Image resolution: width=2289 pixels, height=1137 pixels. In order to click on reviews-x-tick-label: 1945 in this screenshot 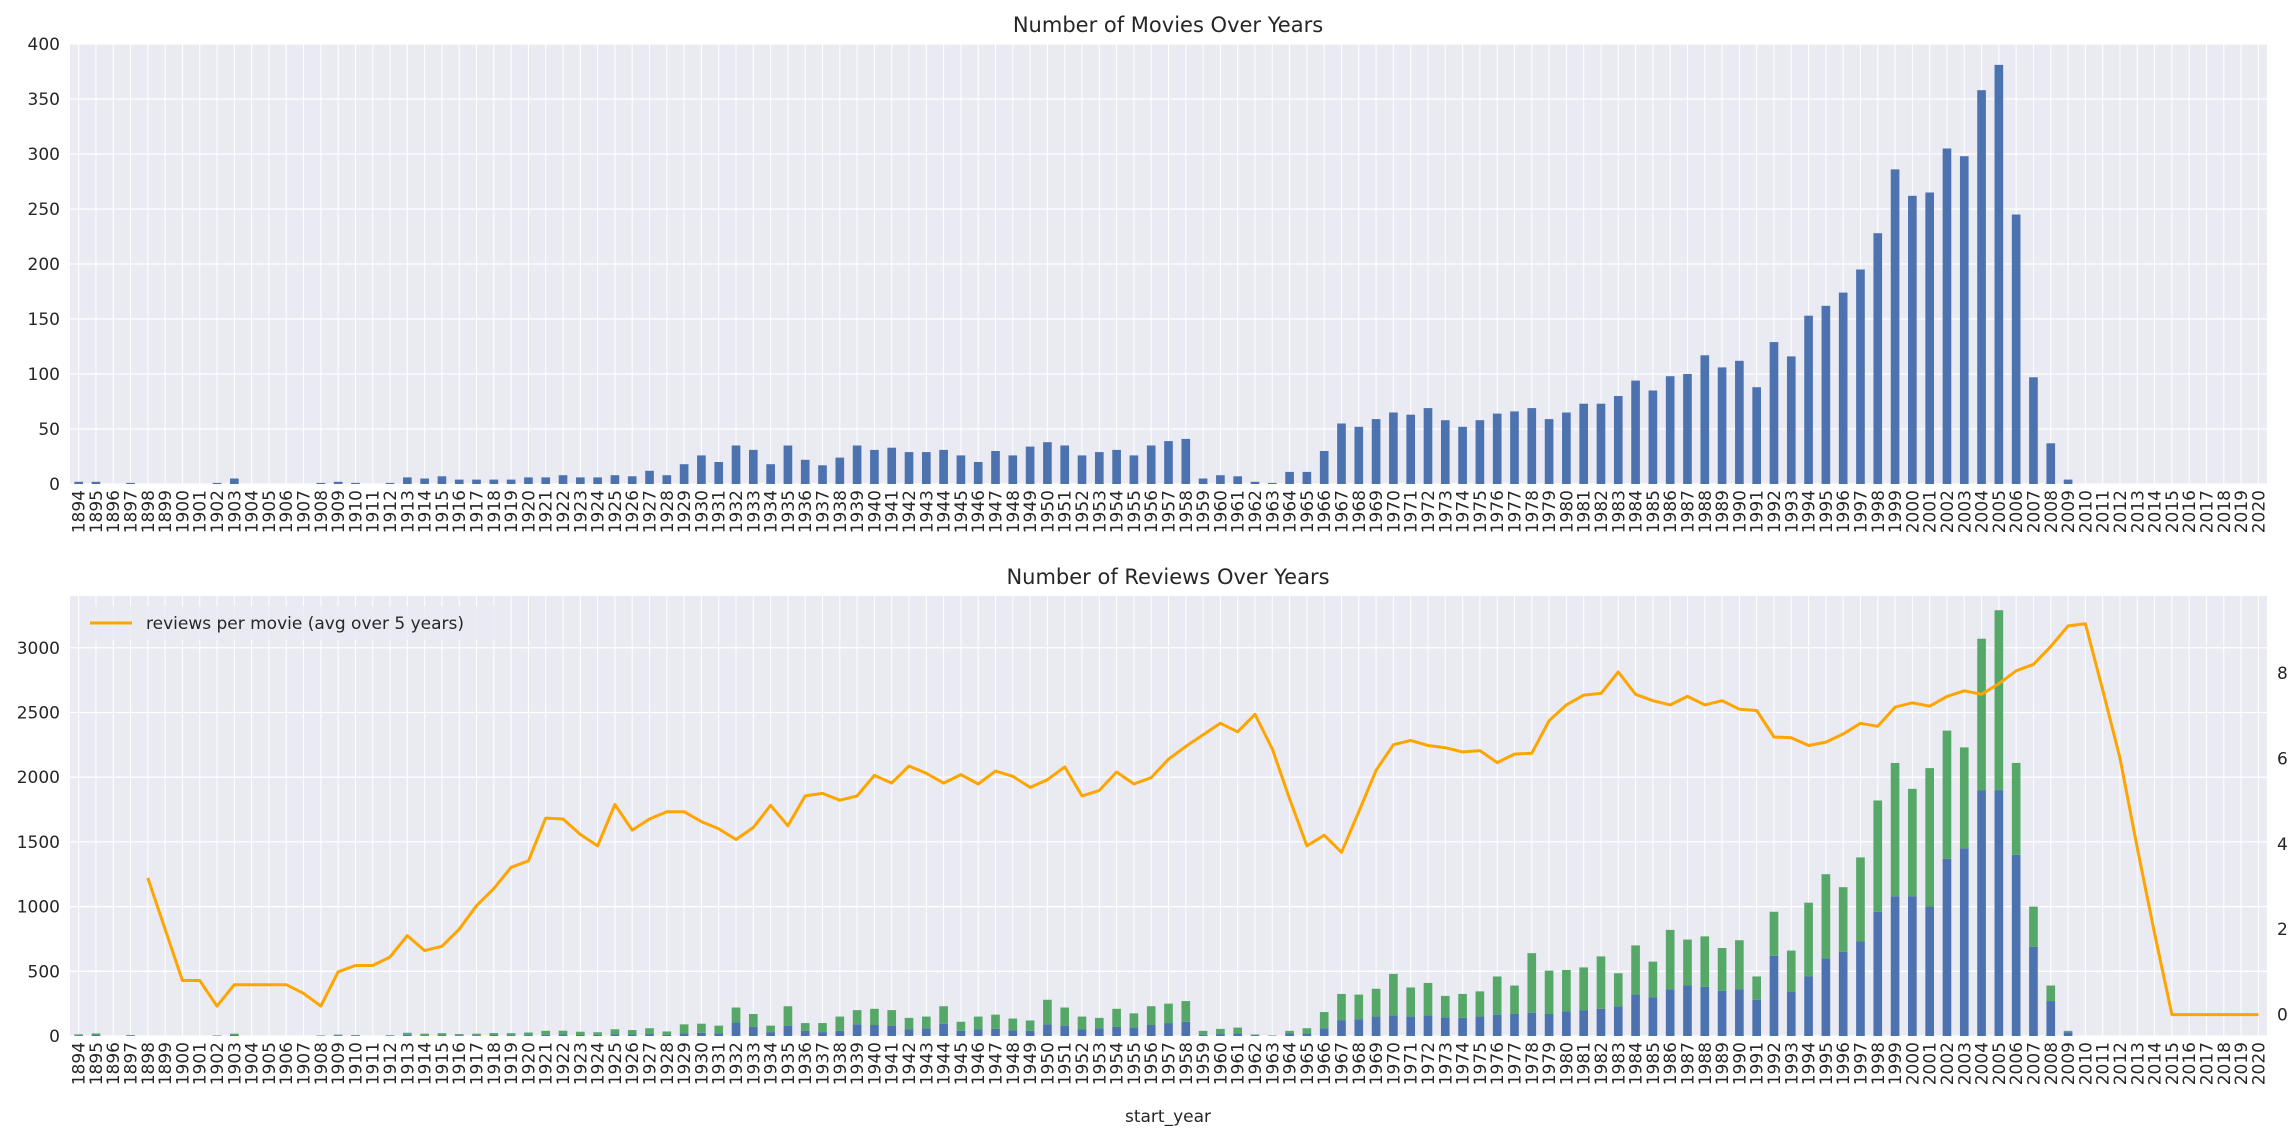, I will do `click(962, 1063)`.